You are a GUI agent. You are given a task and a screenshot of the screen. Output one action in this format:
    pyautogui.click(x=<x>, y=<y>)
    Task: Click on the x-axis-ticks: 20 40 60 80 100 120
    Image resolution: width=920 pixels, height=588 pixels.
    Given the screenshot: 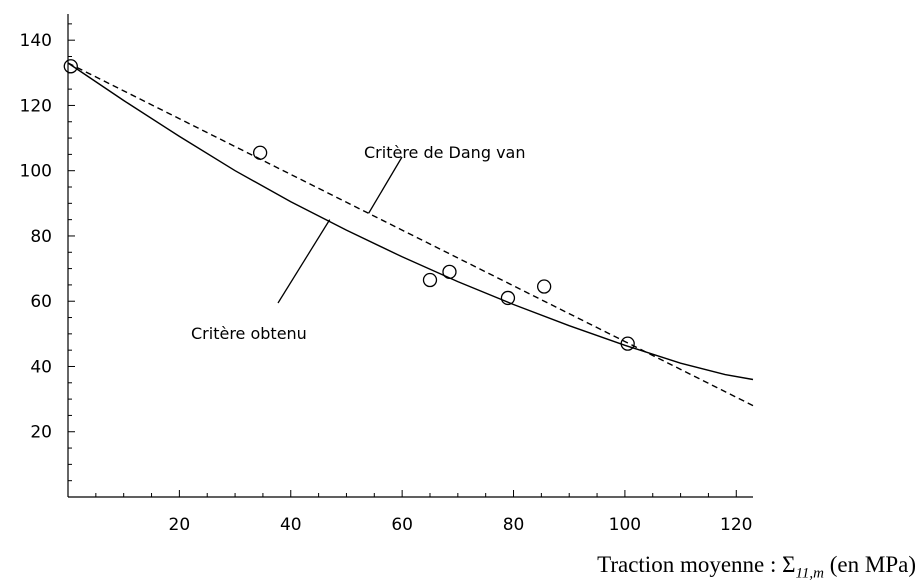 What is the action you would take?
    pyautogui.click(x=424, y=512)
    